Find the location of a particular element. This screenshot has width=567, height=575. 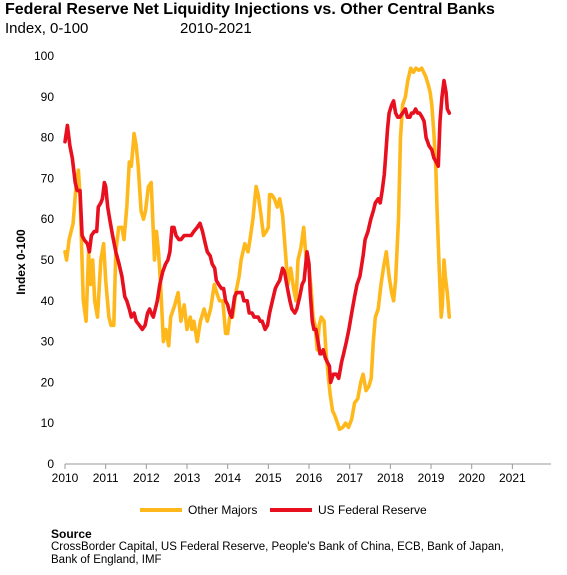

legend-item-us-federal-reserve: US Federal Reserve is located at coordinates (348, 510).